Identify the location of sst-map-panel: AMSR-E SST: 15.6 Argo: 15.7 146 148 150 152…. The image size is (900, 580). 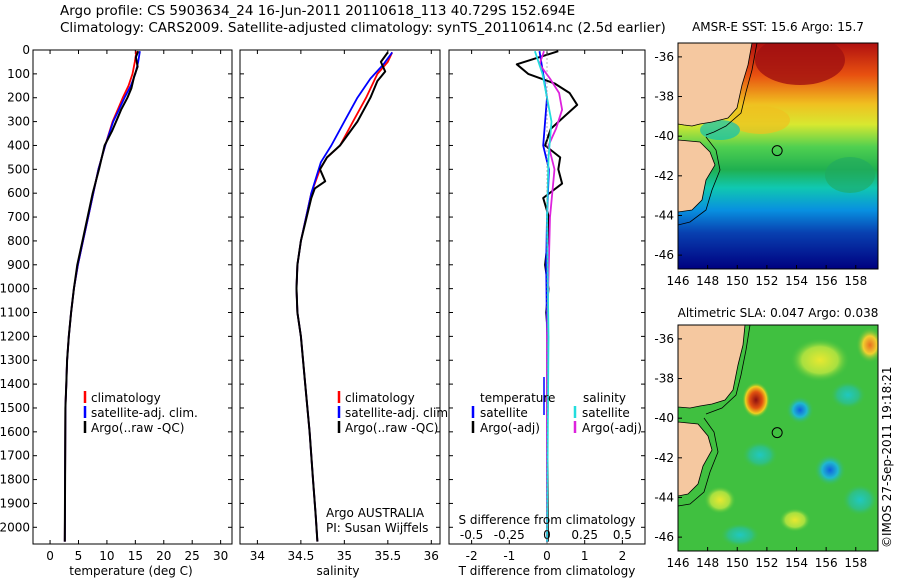
(766, 154).